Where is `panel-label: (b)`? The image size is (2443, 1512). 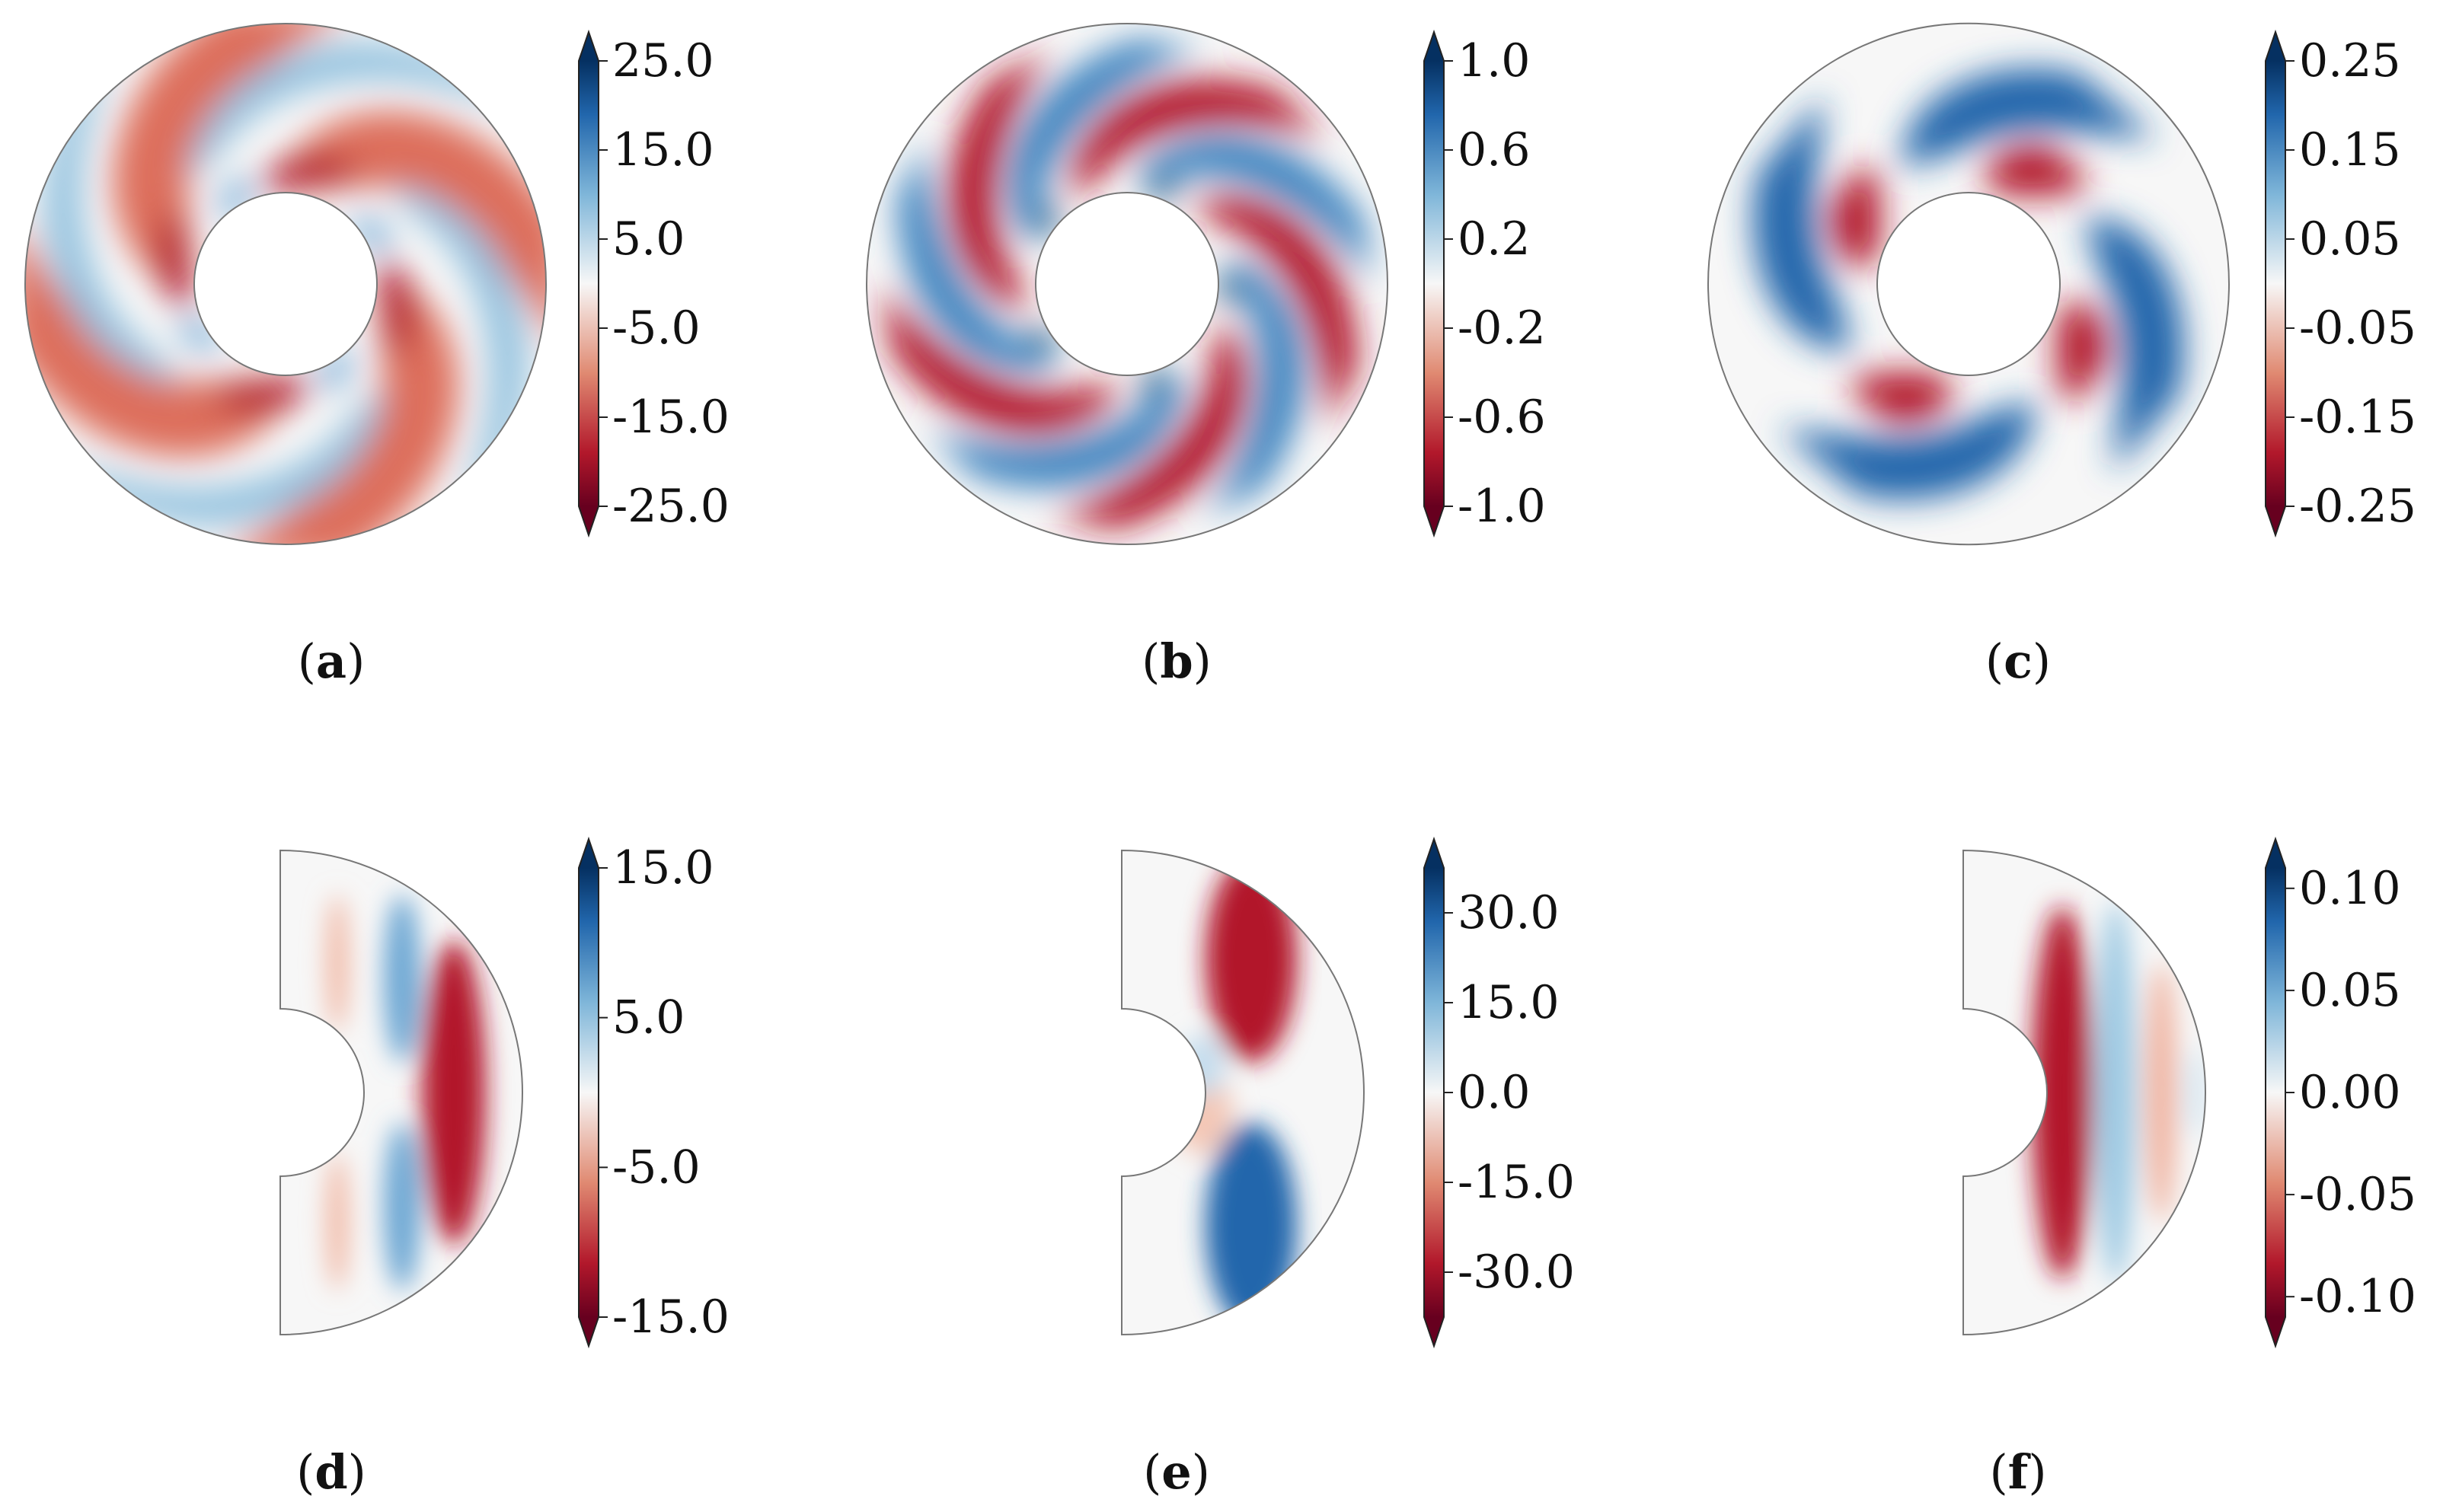
panel-label: (b) is located at coordinates (1177, 661).